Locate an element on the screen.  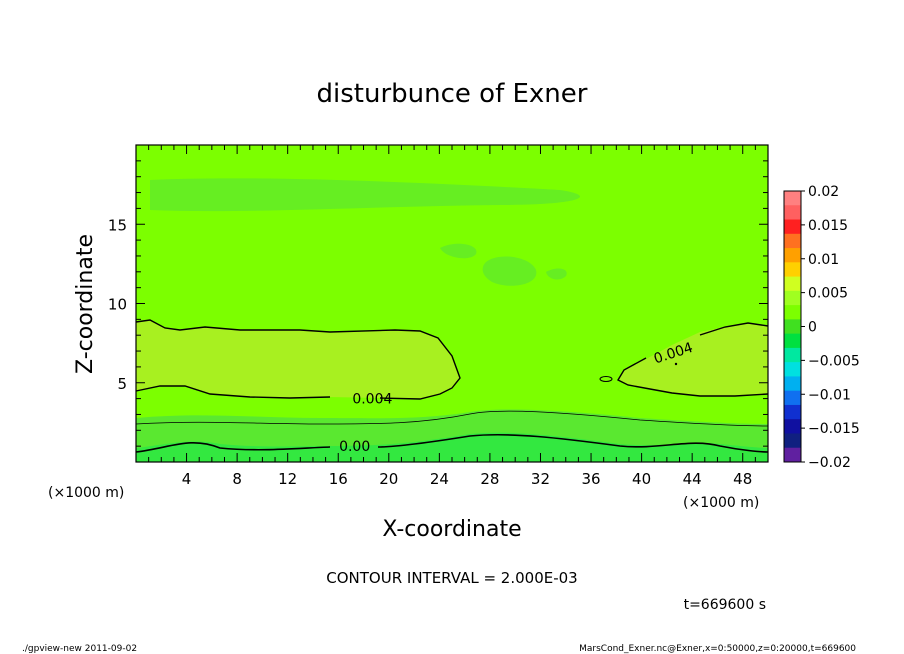
x-tick-label: 4 is located at coordinates (187, 479).